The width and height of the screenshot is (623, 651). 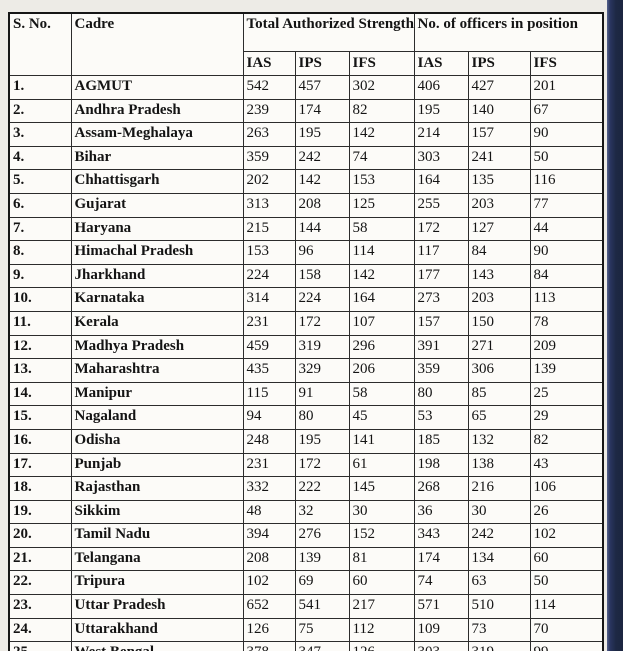 I want to click on cadre-cell: Odisha, so click(x=157, y=441).